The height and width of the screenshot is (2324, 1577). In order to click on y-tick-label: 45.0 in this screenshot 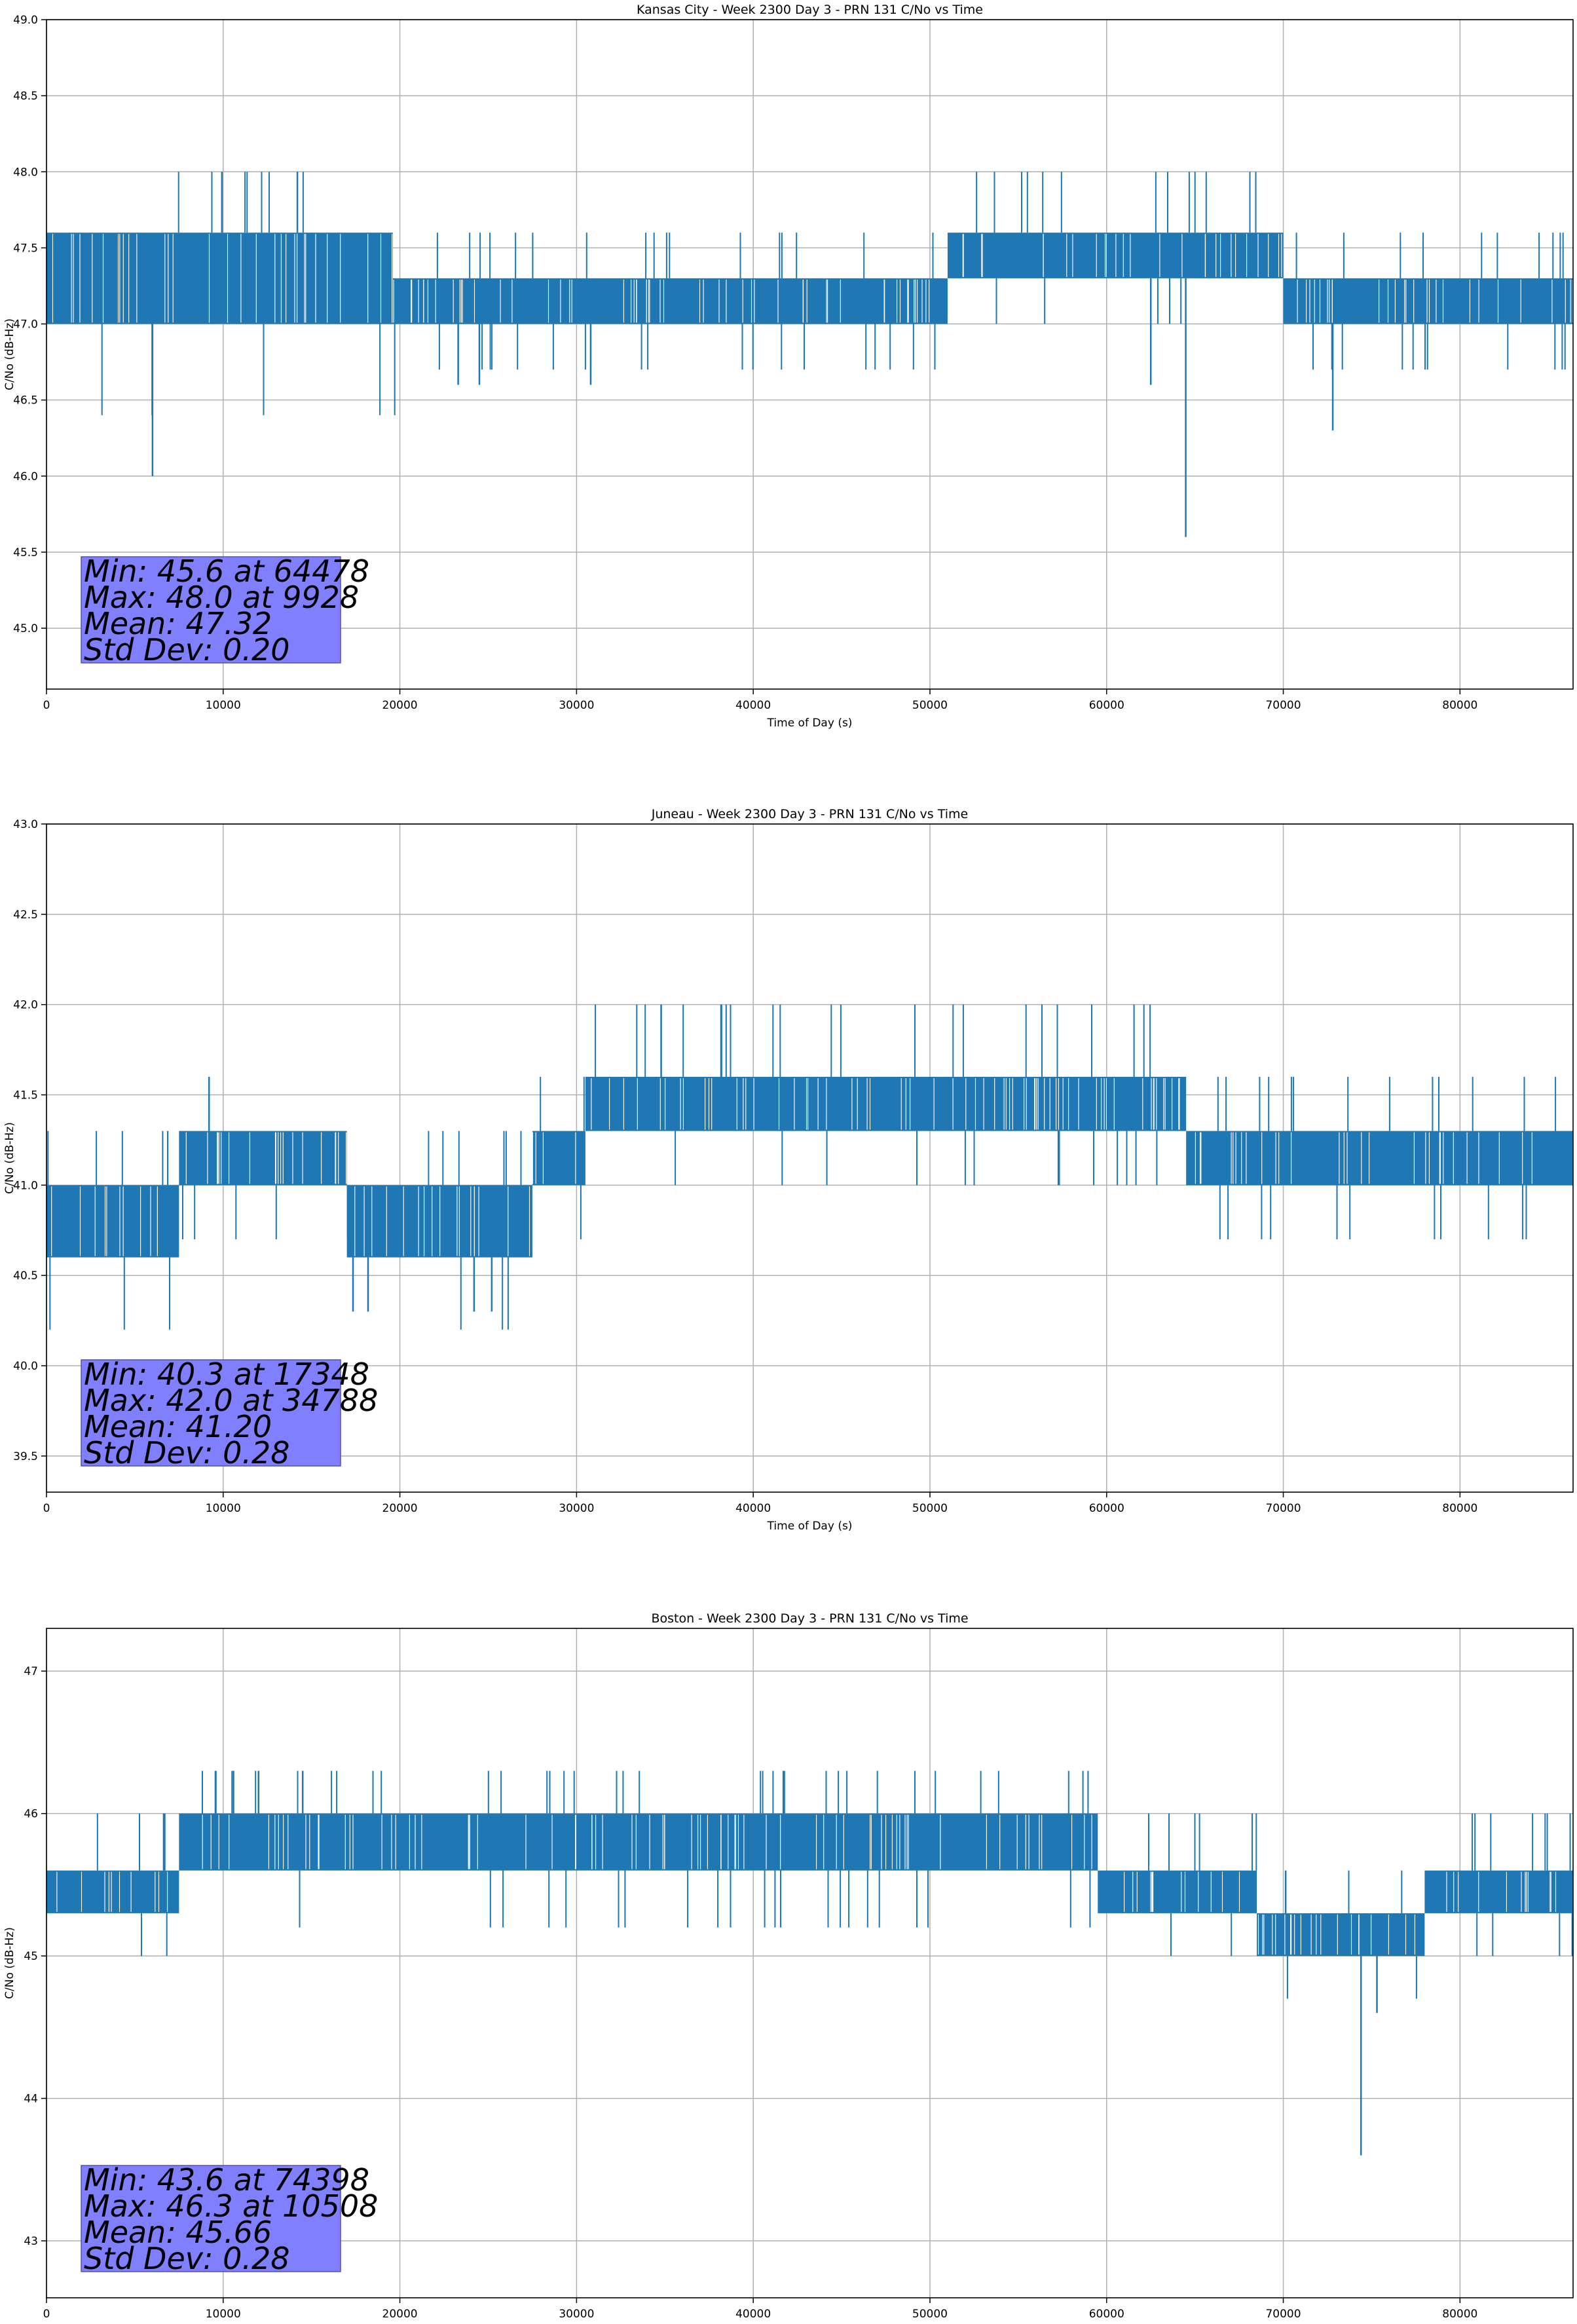, I will do `click(25, 628)`.